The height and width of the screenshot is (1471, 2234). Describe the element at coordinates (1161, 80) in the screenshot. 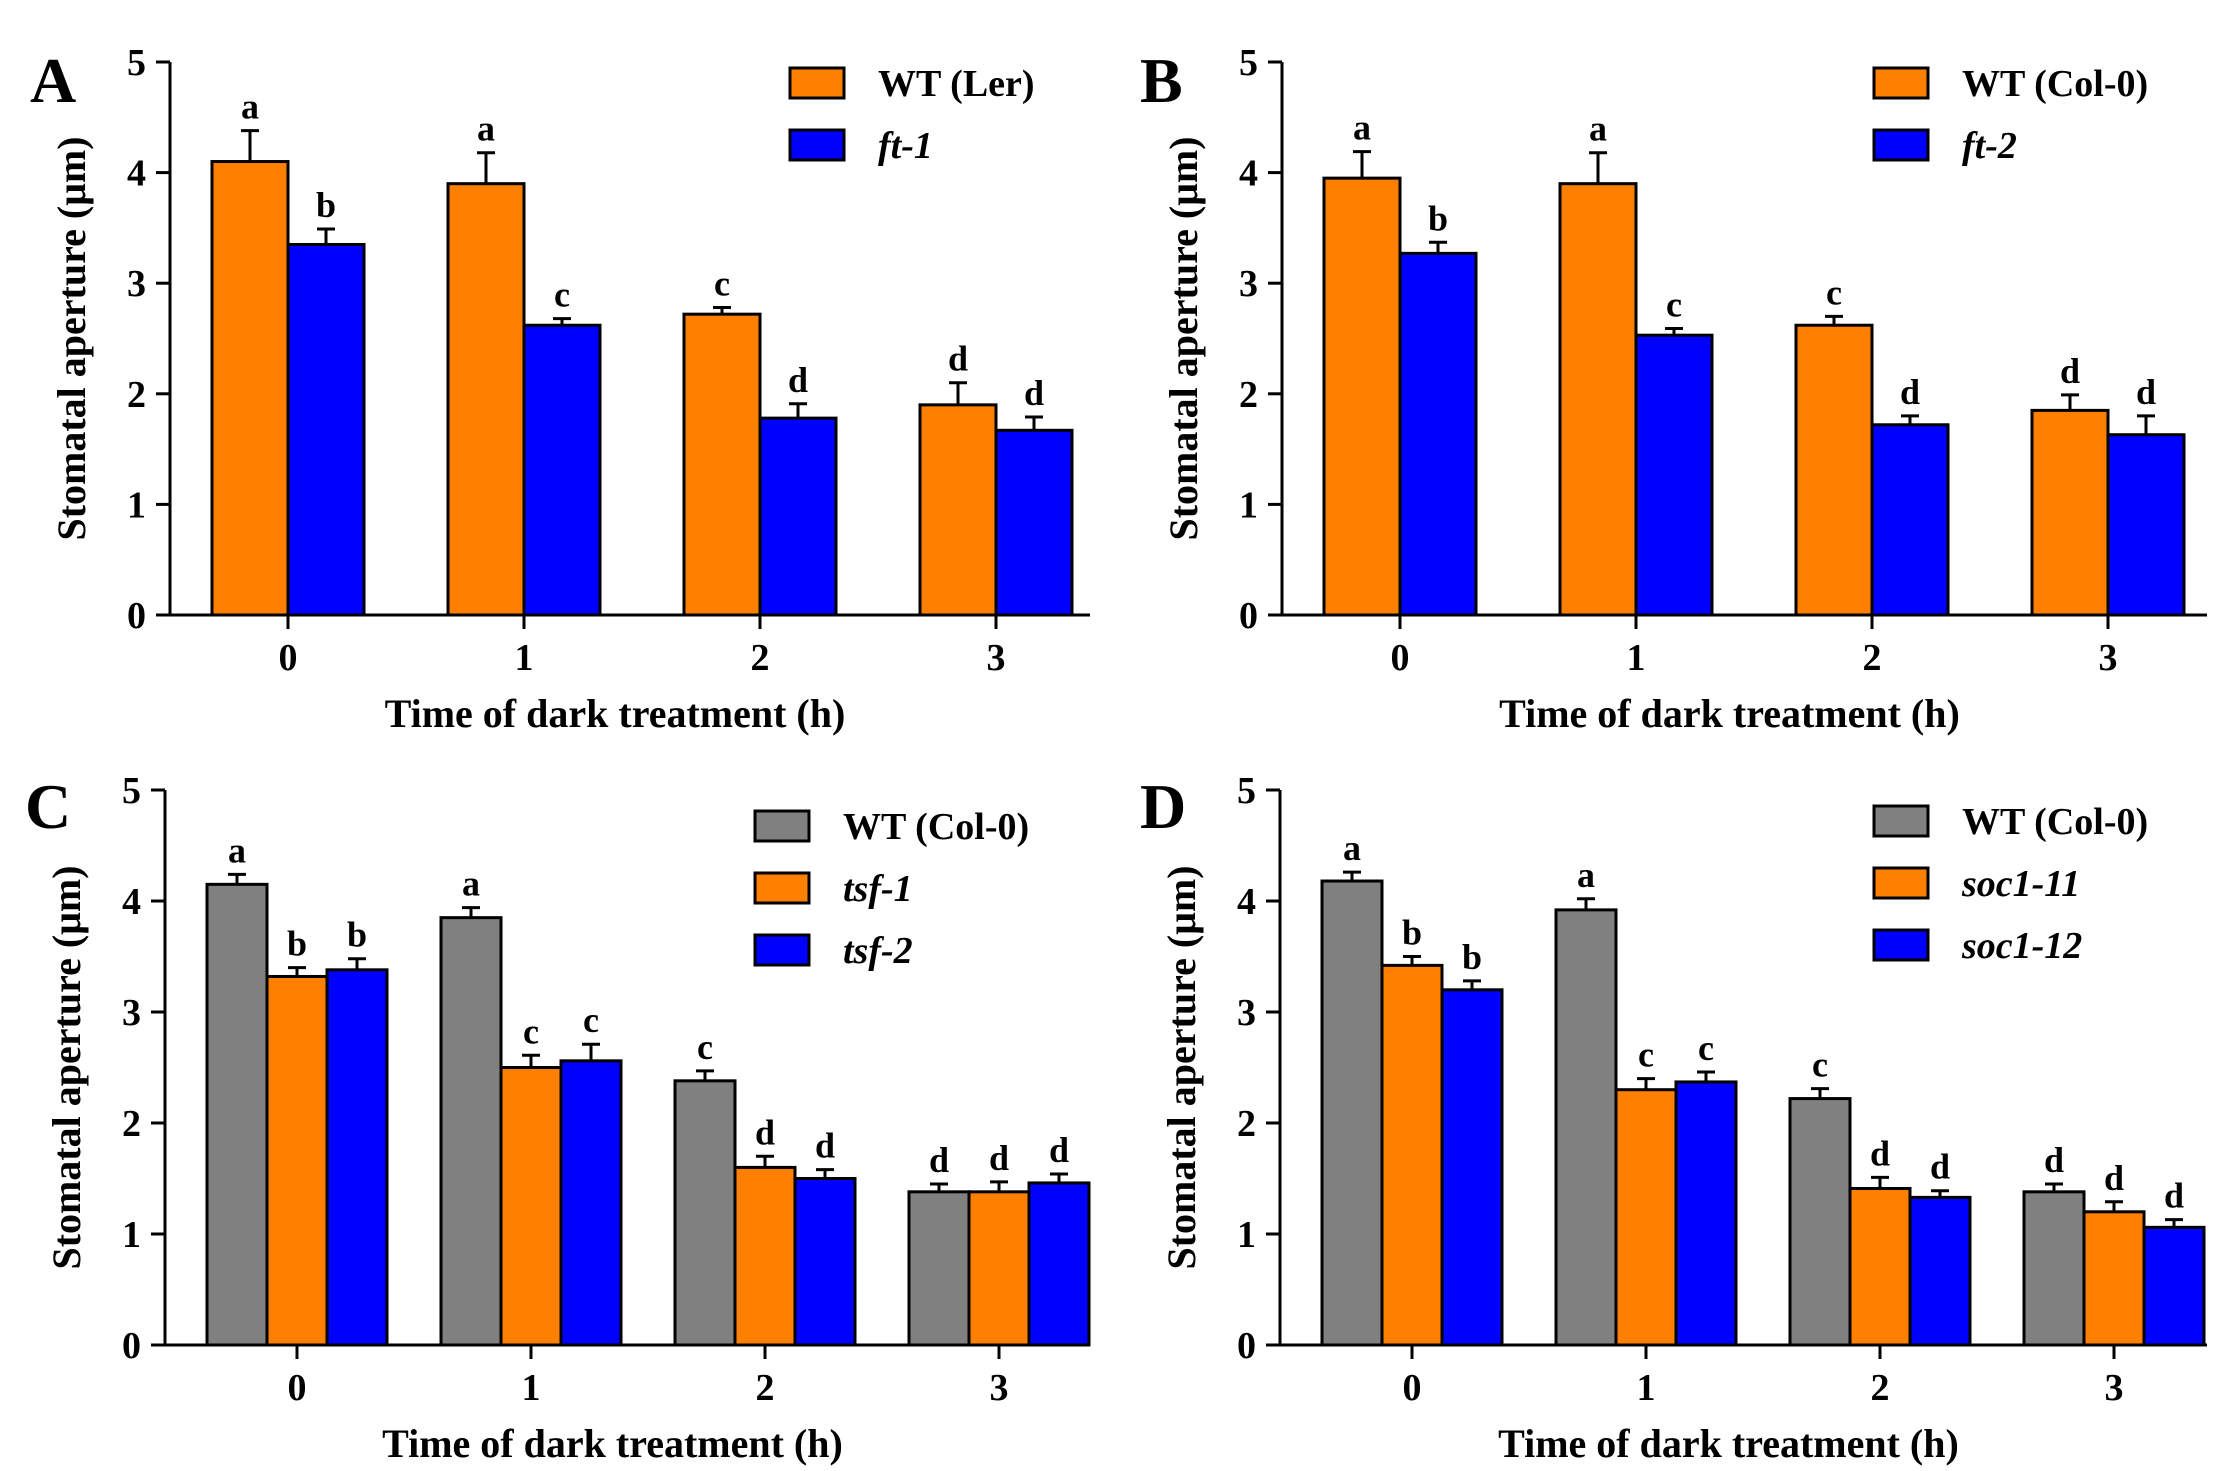

I see `panel-letter: B` at that location.